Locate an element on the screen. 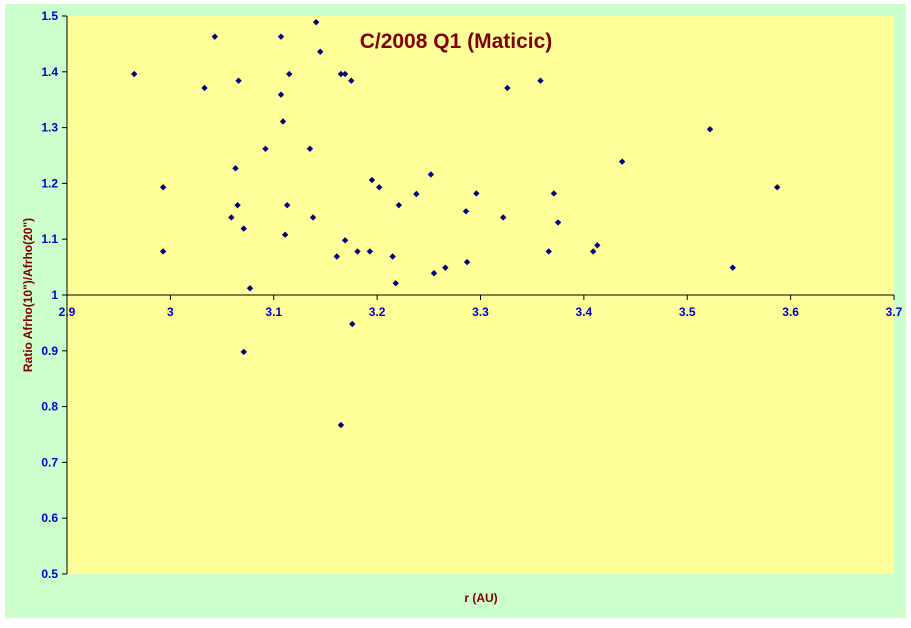 This screenshot has width=911, height=628. x-axis-label: r (AU) is located at coordinates (480, 598).